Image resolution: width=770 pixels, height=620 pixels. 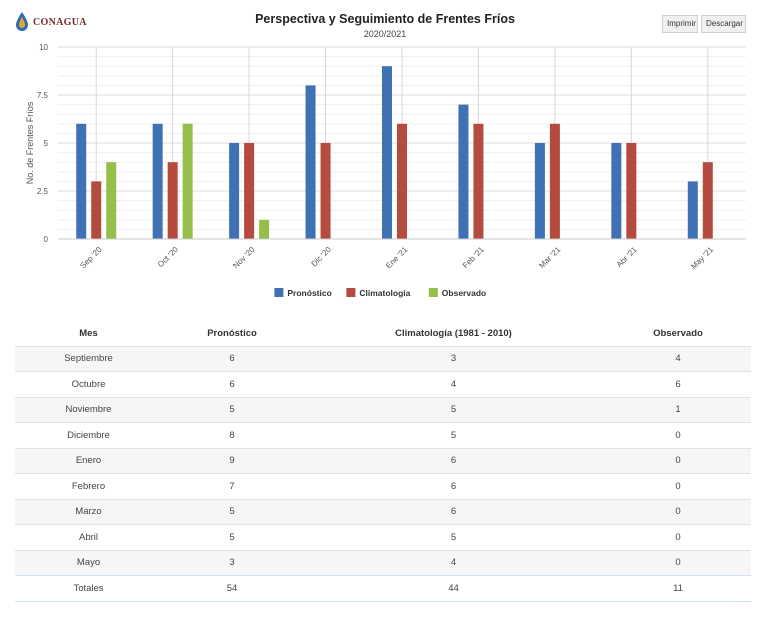 I want to click on cell-climatology: 3, so click(x=453, y=358).